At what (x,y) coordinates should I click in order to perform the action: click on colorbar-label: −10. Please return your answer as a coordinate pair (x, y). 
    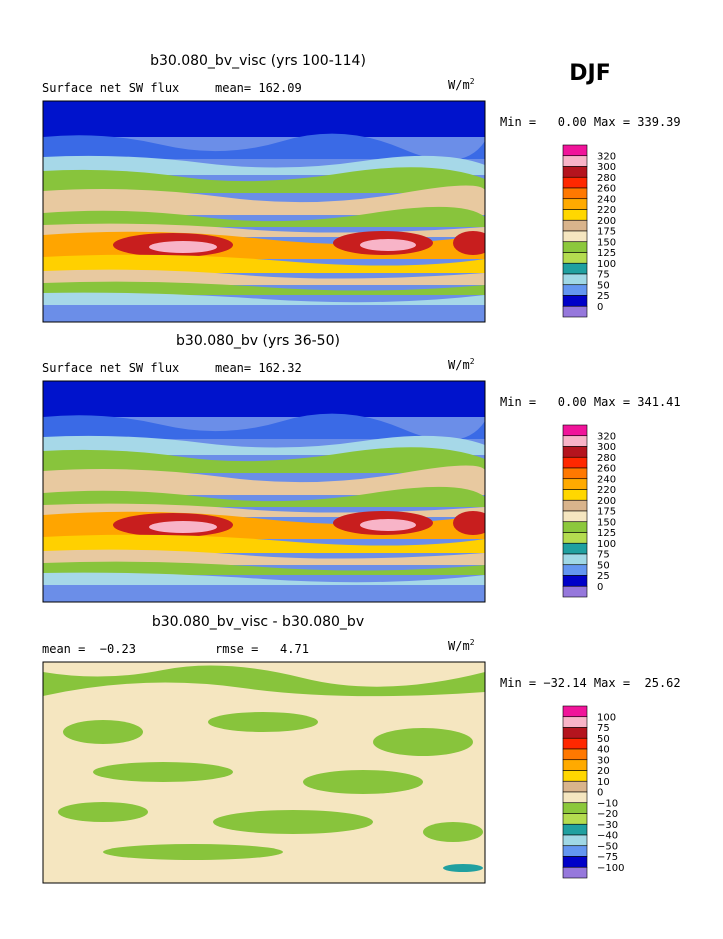
    Looking at the image, I should click on (607, 803).